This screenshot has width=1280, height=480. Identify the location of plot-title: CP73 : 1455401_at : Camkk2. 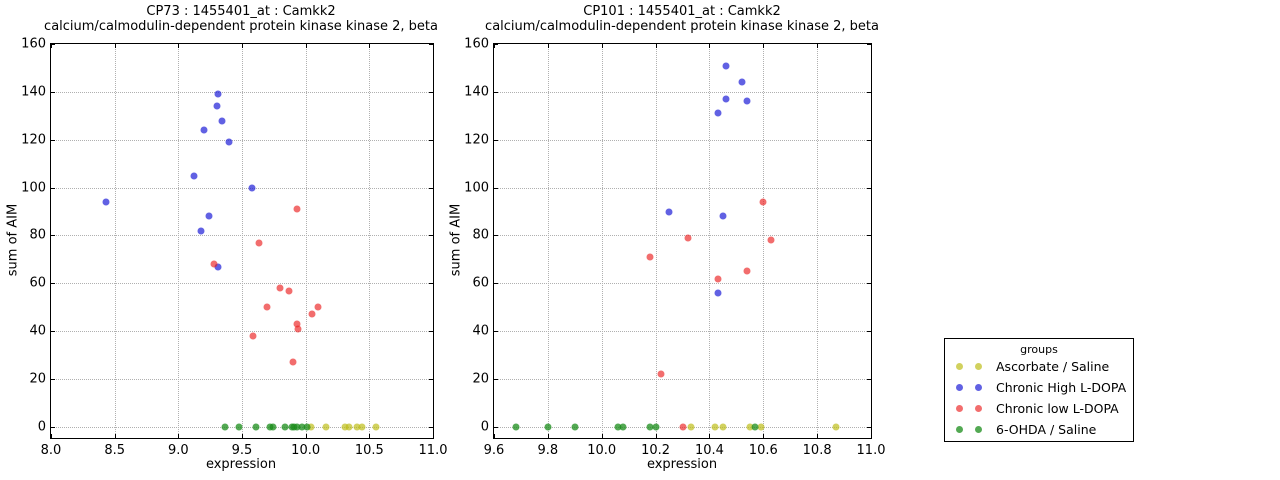
(241, 11).